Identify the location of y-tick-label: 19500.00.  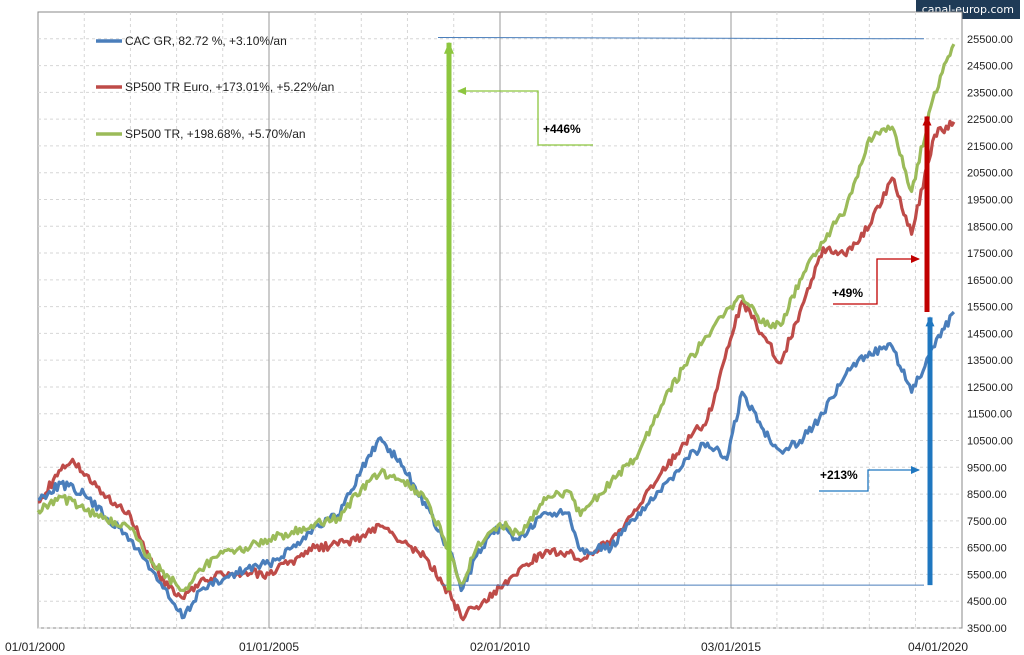
(990, 200).